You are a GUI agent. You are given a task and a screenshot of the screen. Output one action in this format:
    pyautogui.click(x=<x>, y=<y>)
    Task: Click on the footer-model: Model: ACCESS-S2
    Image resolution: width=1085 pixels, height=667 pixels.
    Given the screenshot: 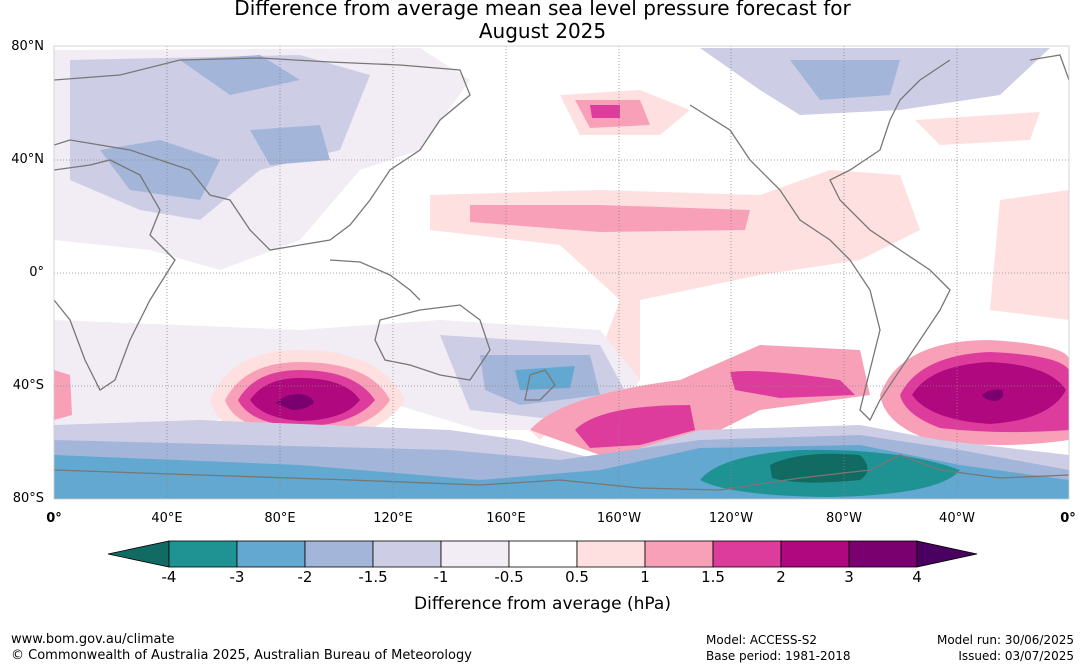 What is the action you would take?
    pyautogui.click(x=762, y=640)
    